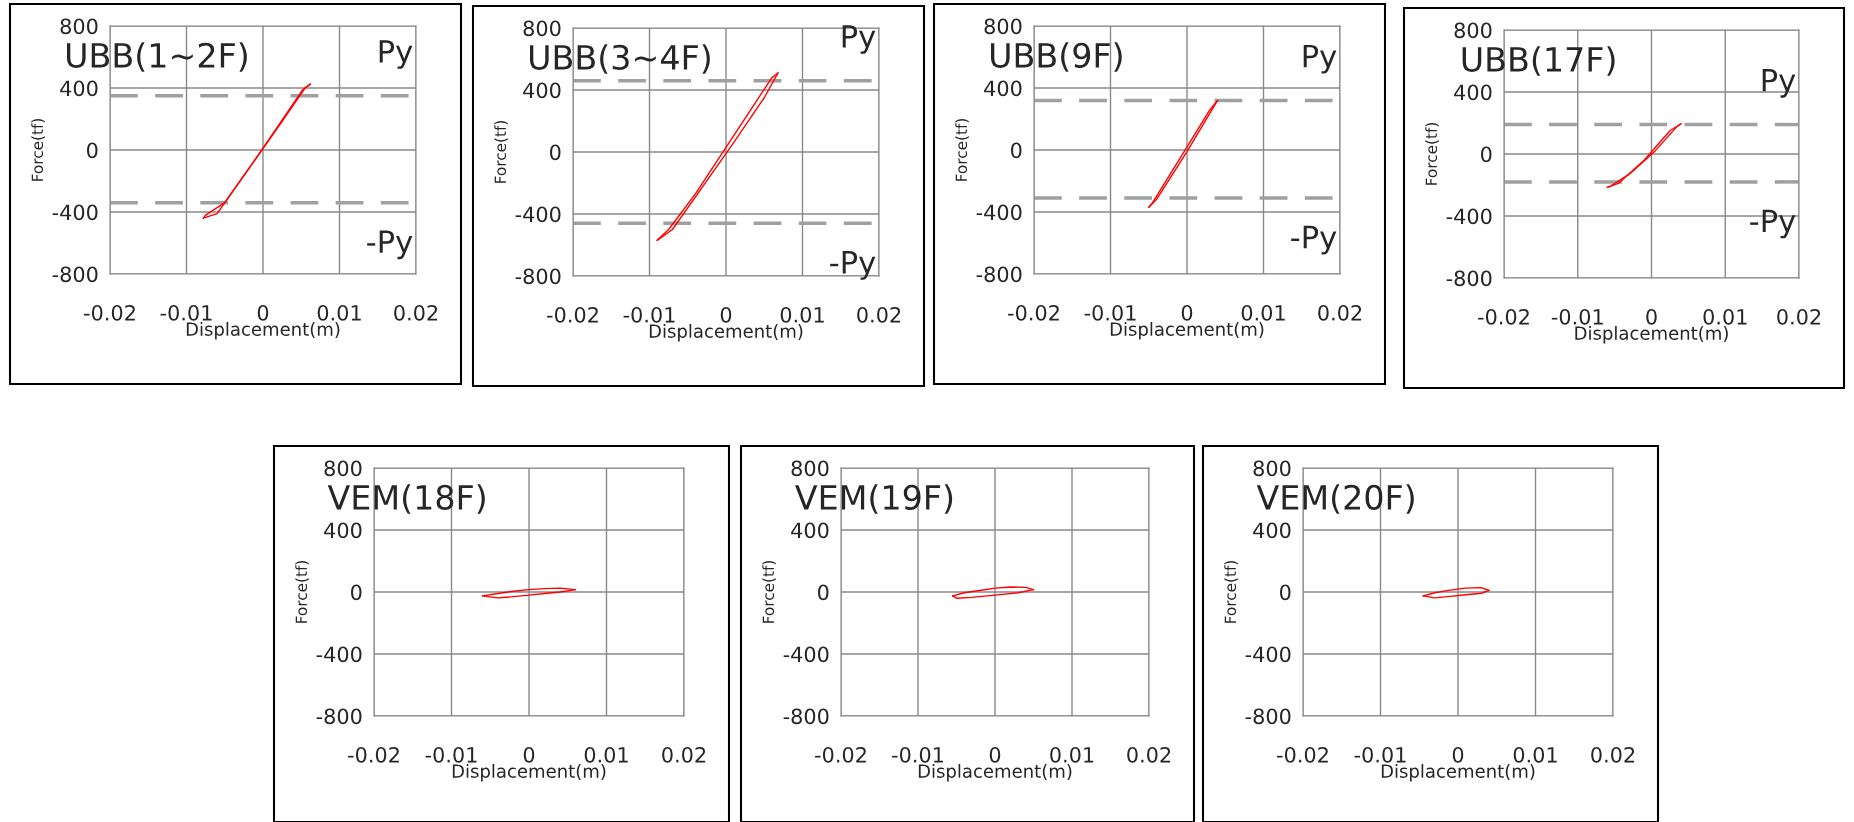  Describe the element at coordinates (620, 59) in the screenshot. I see `chart-title: UBB(3~4F)` at that location.